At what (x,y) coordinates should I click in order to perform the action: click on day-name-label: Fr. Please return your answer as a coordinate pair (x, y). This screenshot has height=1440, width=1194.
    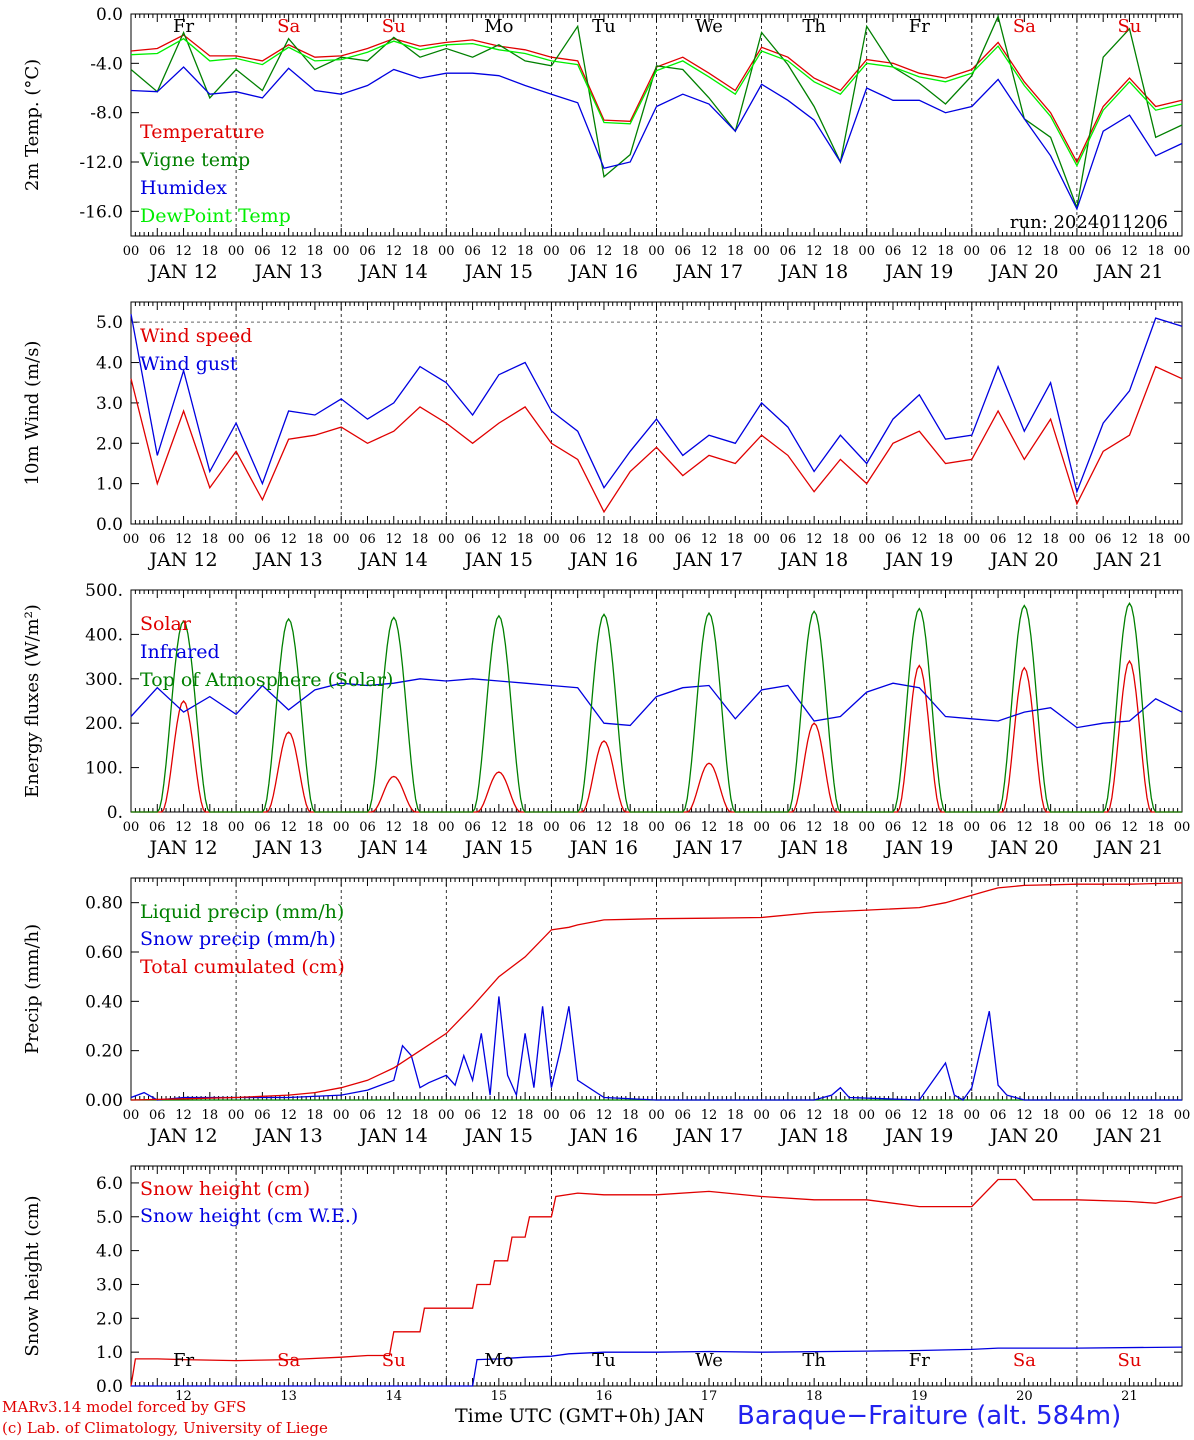
    Looking at the image, I should click on (919, 26).